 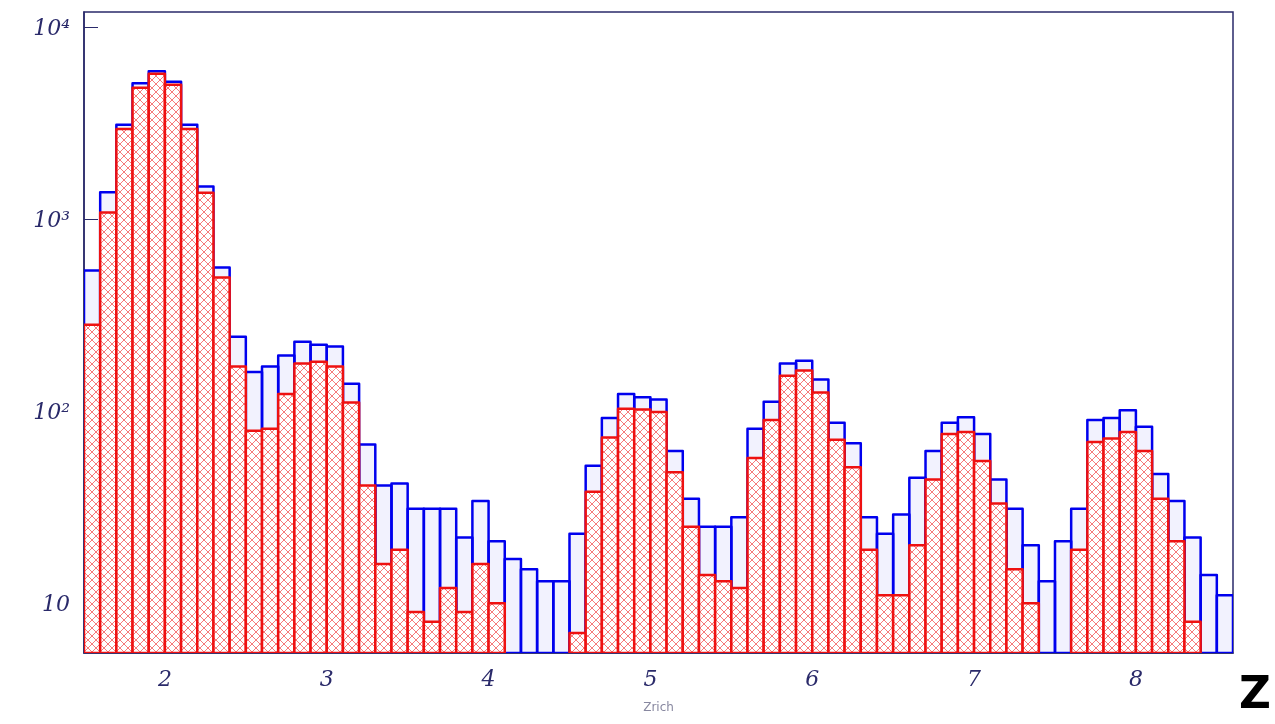 What do you see at coordinates (51, 219) in the screenshot?
I see `y-tick-label: 10³` at bounding box center [51, 219].